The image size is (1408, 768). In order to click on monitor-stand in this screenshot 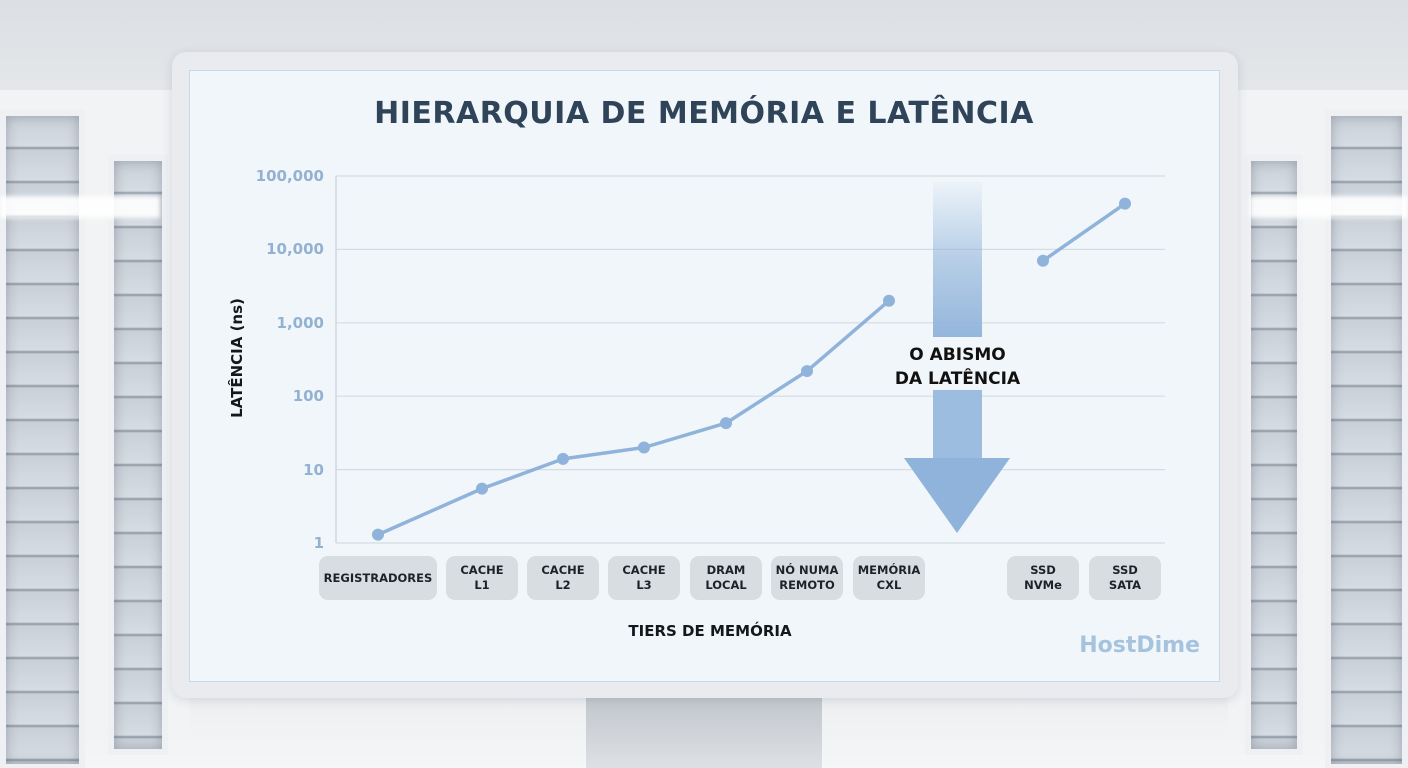, I will do `click(704, 733)`.